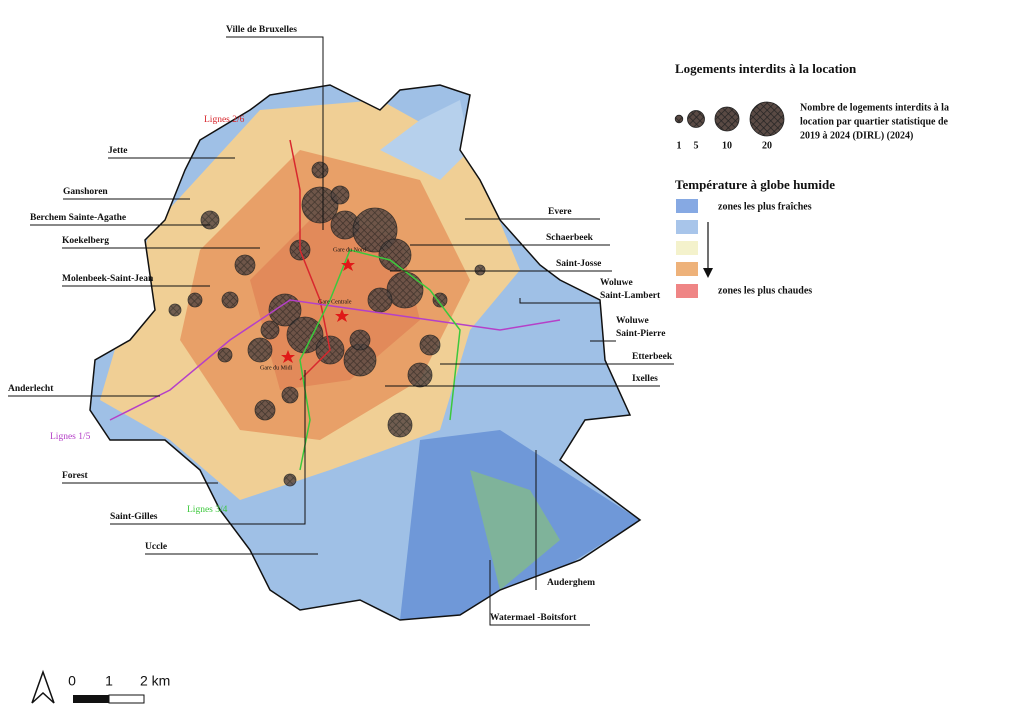  I want to click on scale-label: 1, so click(109, 681).